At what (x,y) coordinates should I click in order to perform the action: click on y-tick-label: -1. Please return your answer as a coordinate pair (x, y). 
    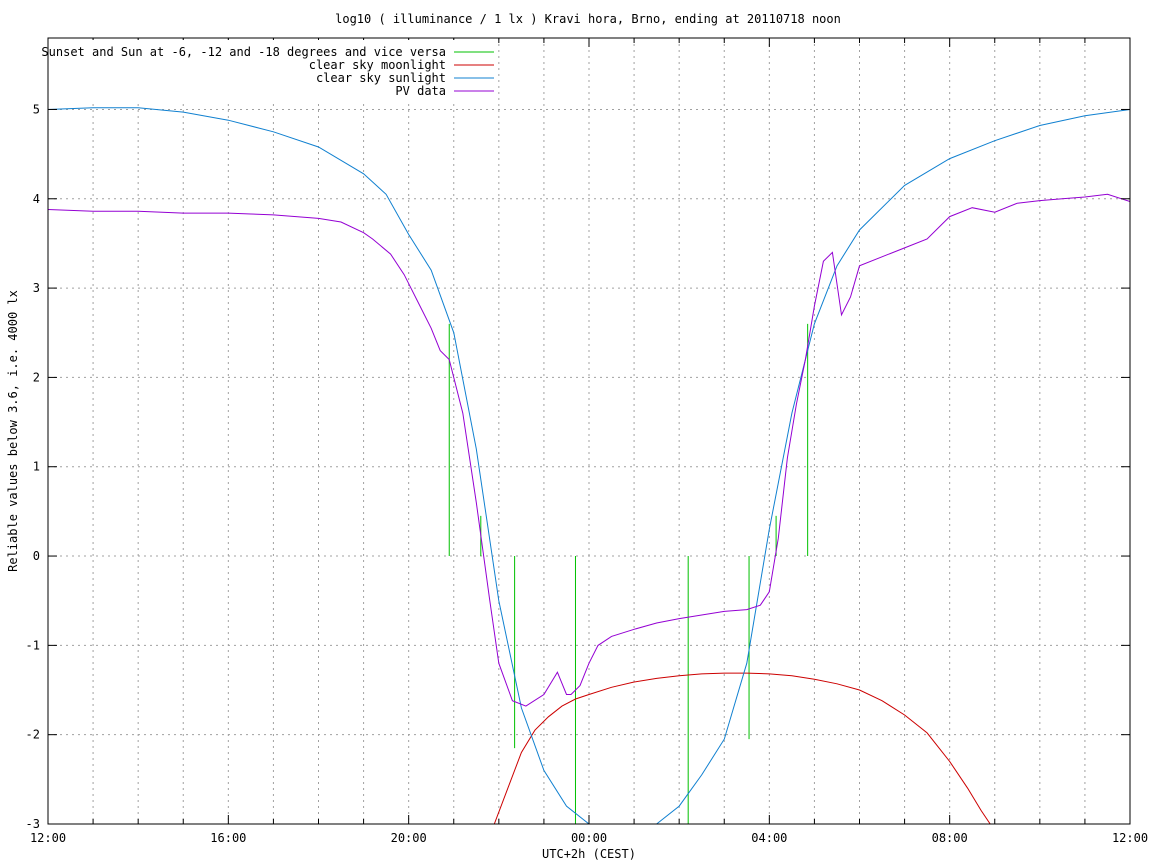
    Looking at the image, I should click on (33, 645).